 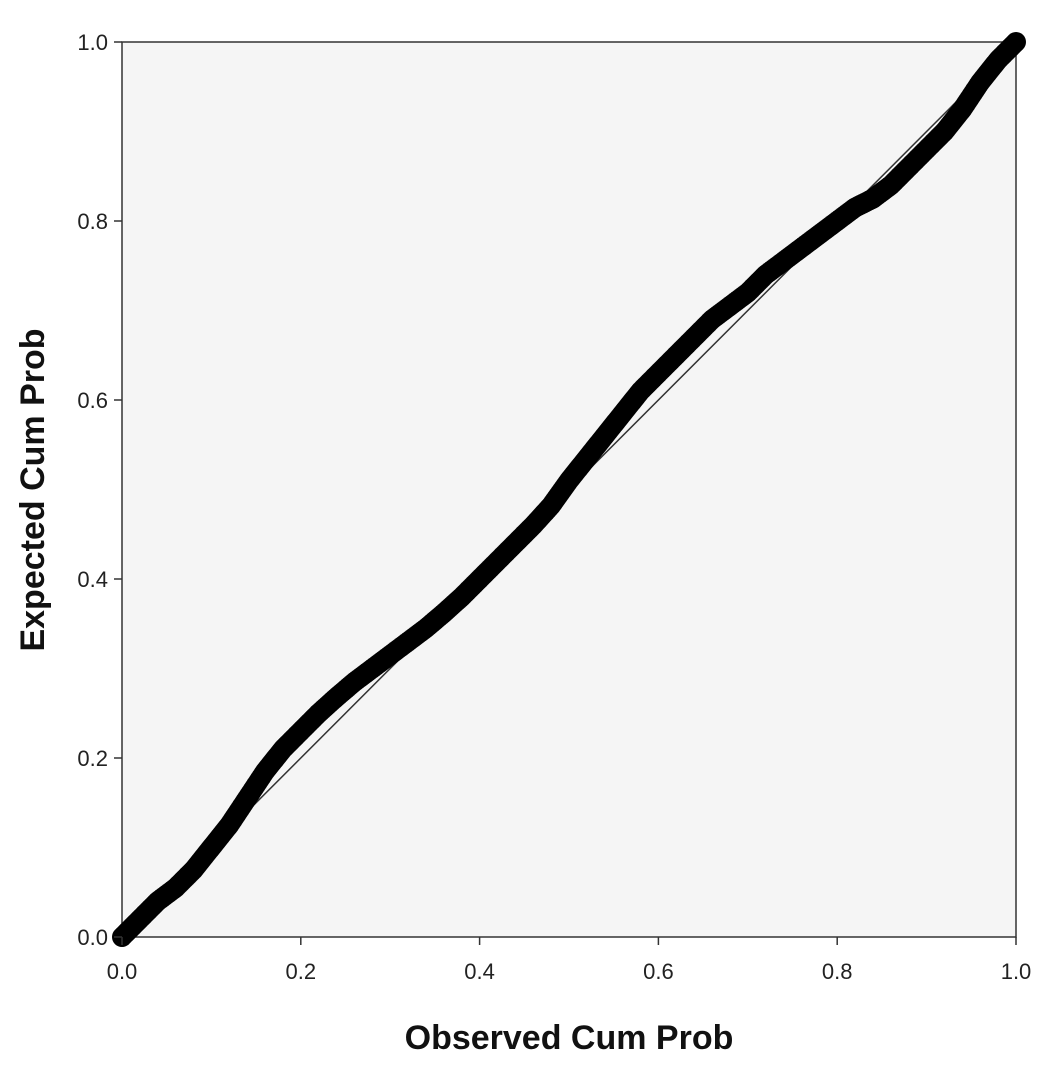 I want to click on x-tick-label: 0.2, so click(x=301, y=971).